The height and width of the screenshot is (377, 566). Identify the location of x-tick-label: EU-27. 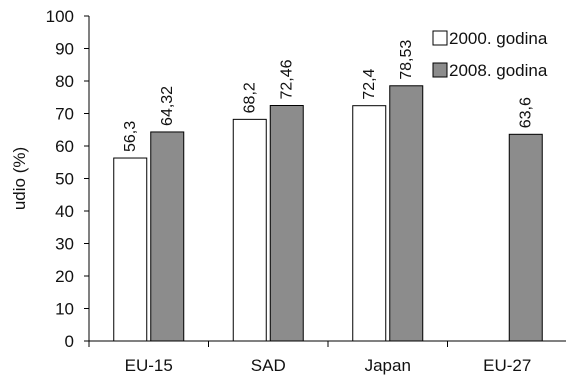
(507, 365).